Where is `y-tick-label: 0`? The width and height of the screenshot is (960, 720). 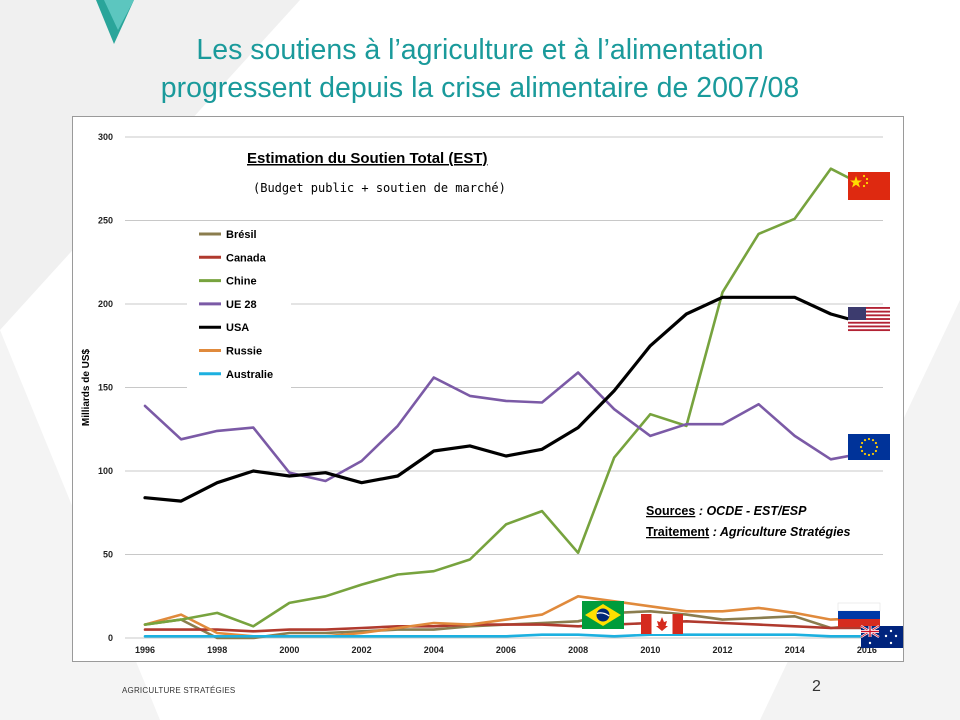 y-tick-label: 0 is located at coordinates (110, 638).